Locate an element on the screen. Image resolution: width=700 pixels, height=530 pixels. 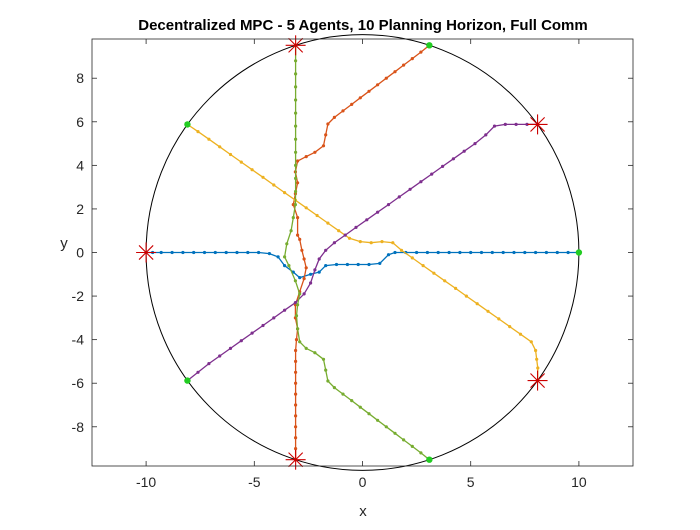
y-tick-label: 0 is located at coordinates (80, 253).